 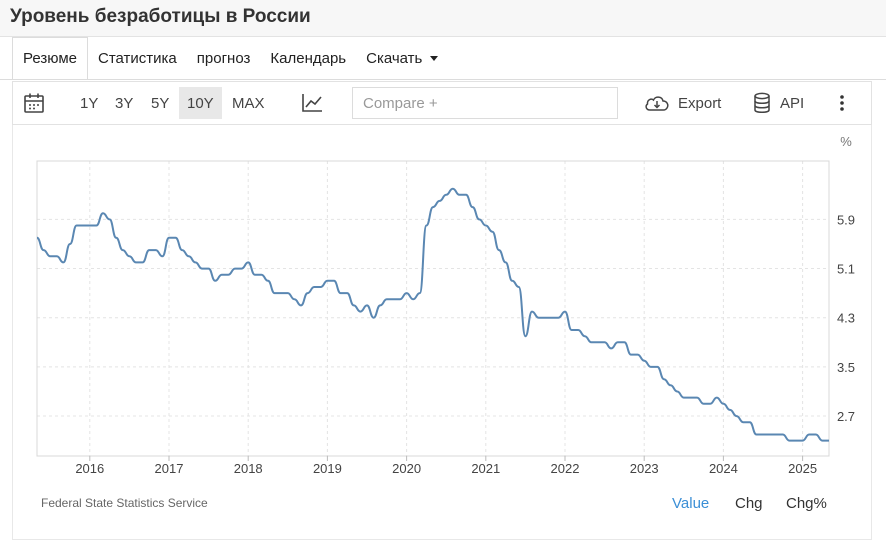 What do you see at coordinates (434, 58) in the screenshot?
I see `chevron-down-icon` at bounding box center [434, 58].